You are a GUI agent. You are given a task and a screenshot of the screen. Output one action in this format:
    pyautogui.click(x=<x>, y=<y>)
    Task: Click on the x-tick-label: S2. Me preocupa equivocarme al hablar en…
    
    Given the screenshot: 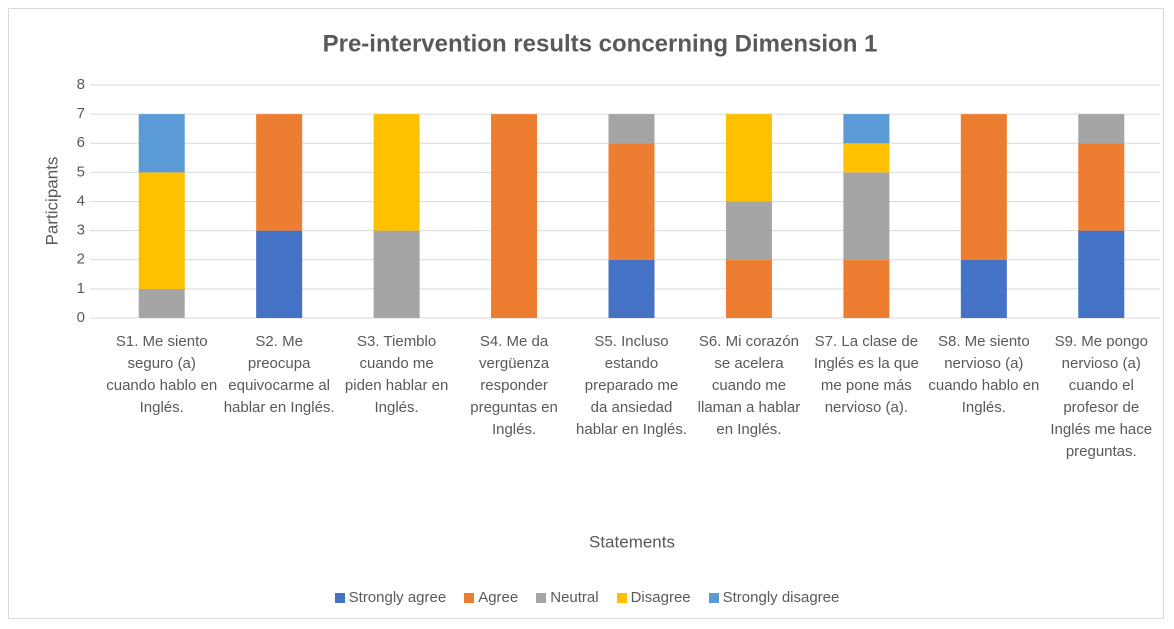 What is the action you would take?
    pyautogui.click(x=279, y=374)
    